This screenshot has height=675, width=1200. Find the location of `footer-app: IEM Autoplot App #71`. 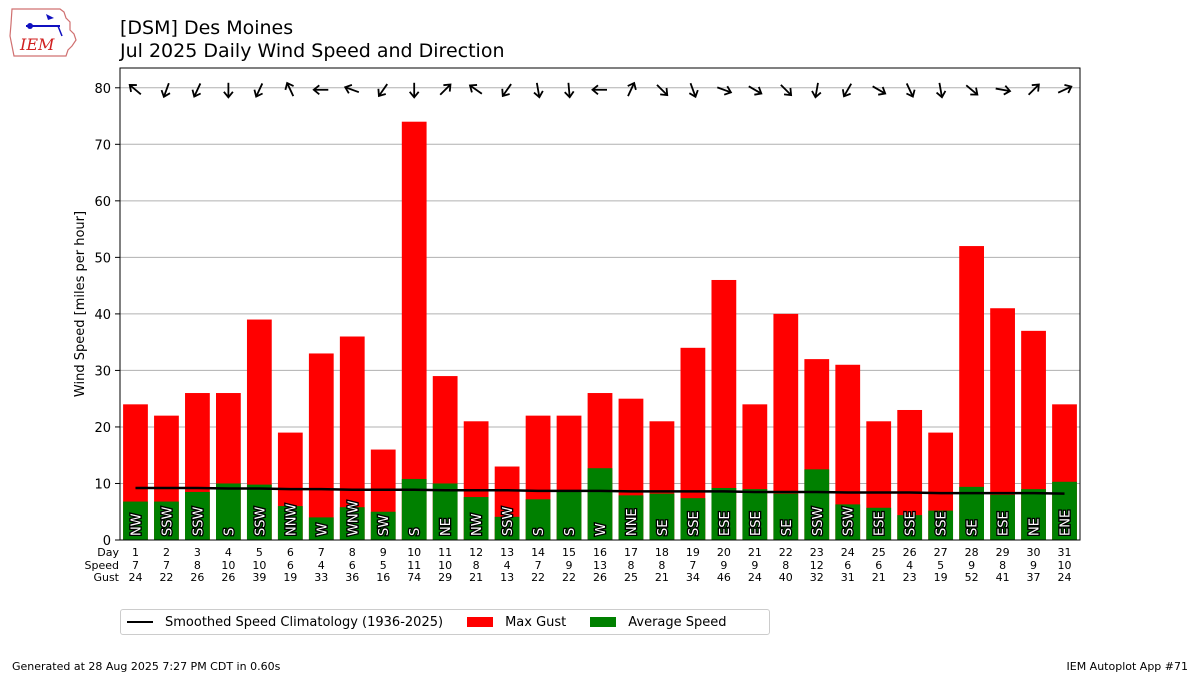

footer-app: IEM Autoplot App #71 is located at coordinates (1127, 666).